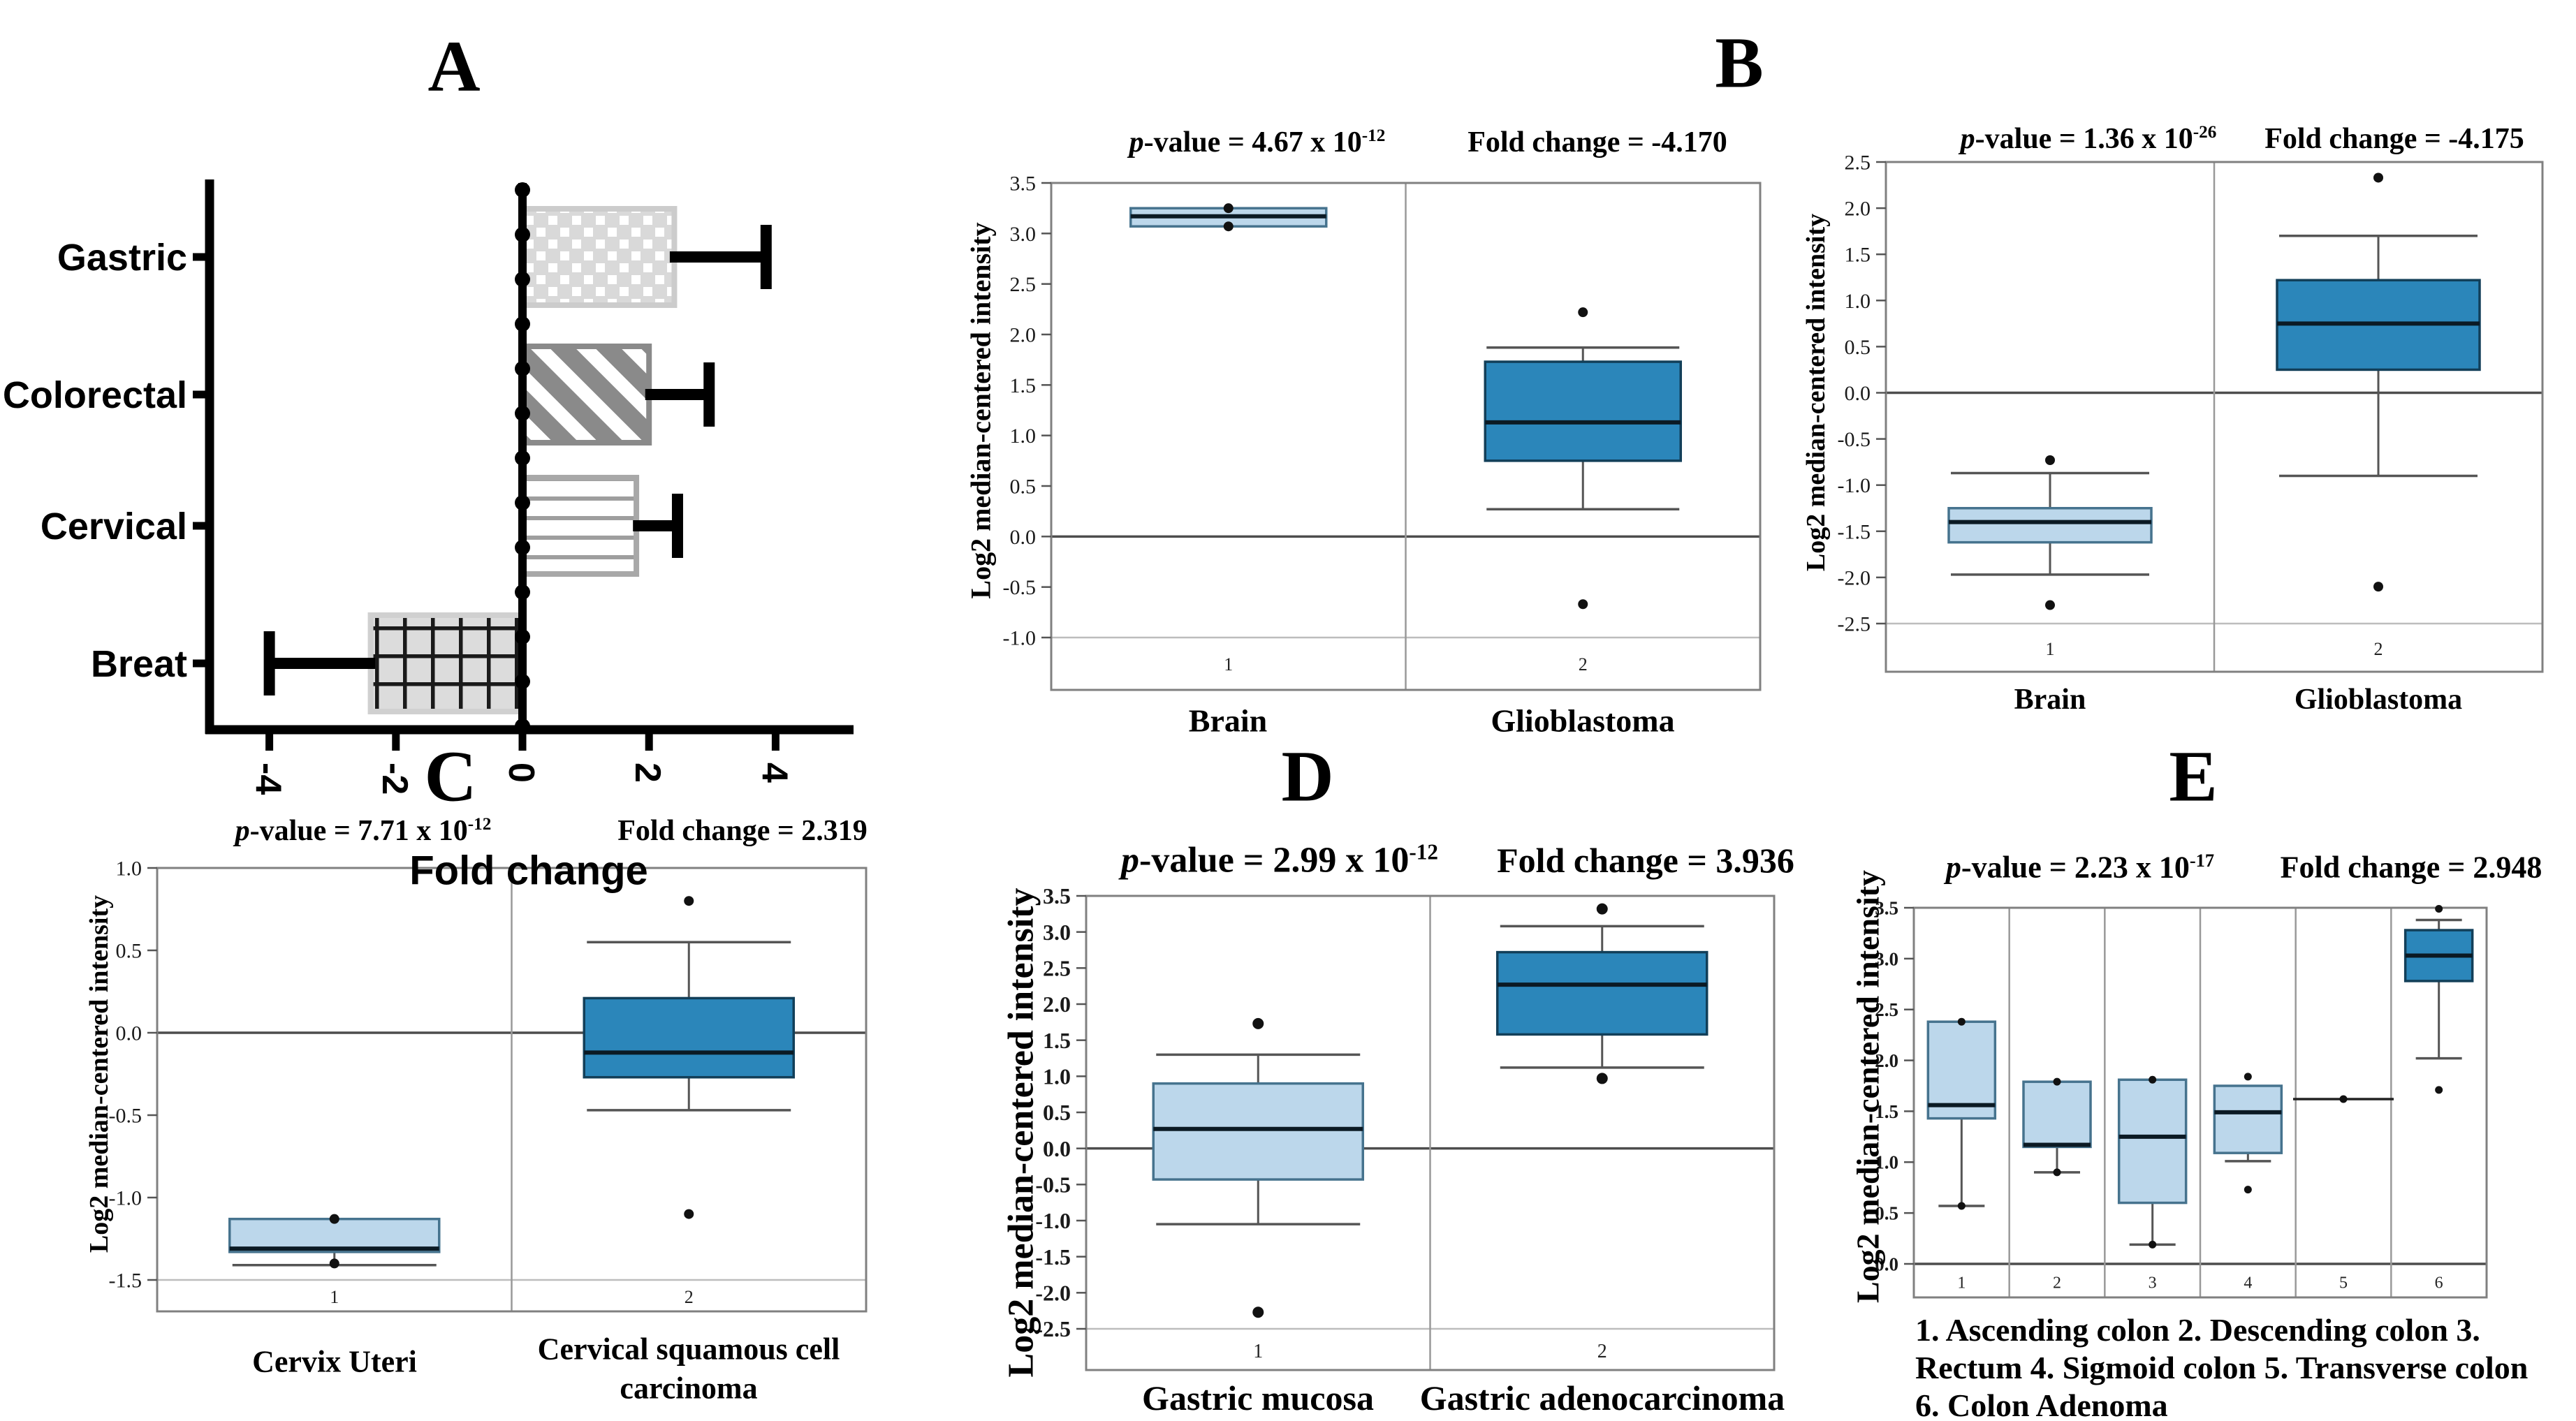  What do you see at coordinates (1228, 720) in the screenshot?
I see `panel-b1-xlabel-brain: Brain` at bounding box center [1228, 720].